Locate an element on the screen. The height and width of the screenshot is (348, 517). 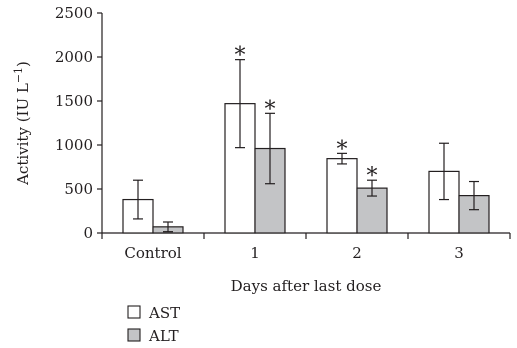
legend: AST ALT is located at coordinates (153, 324).